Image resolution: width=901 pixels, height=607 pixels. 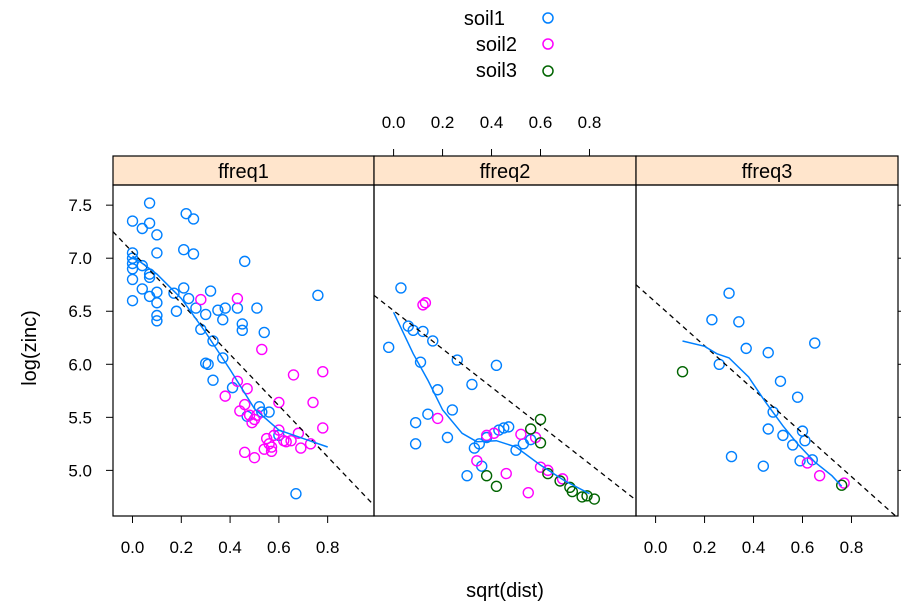 I want to click on legend-label-soil1: soil1, so click(x=484, y=19).